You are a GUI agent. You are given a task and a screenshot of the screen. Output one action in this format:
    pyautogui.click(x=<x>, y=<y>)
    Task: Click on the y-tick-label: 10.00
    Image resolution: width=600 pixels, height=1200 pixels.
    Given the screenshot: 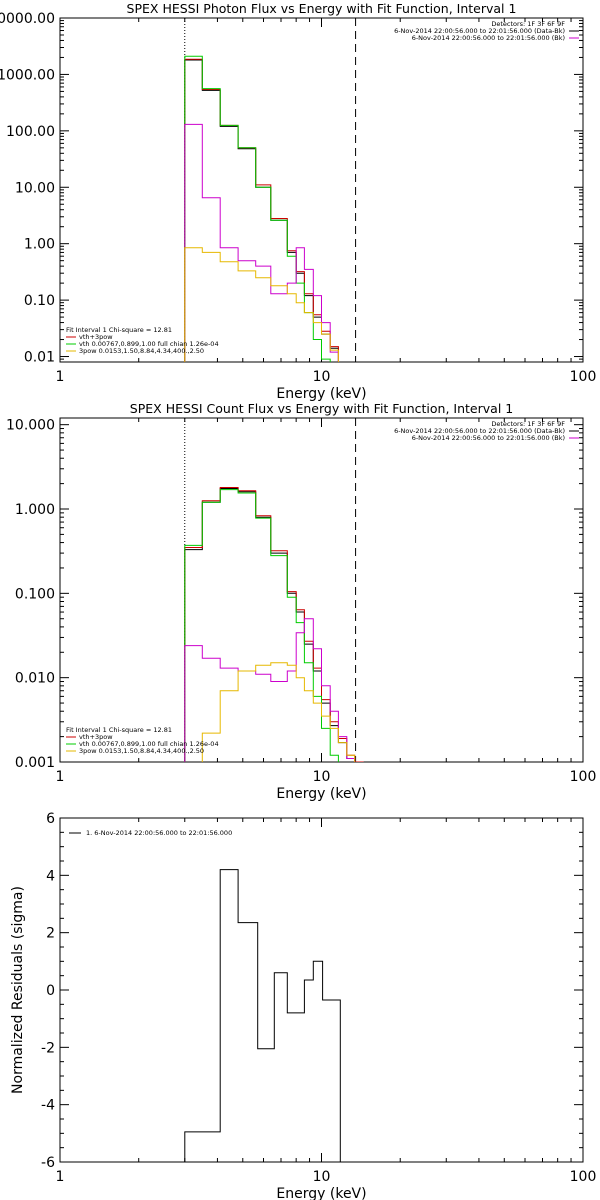 What is the action you would take?
    pyautogui.click(x=35, y=188)
    